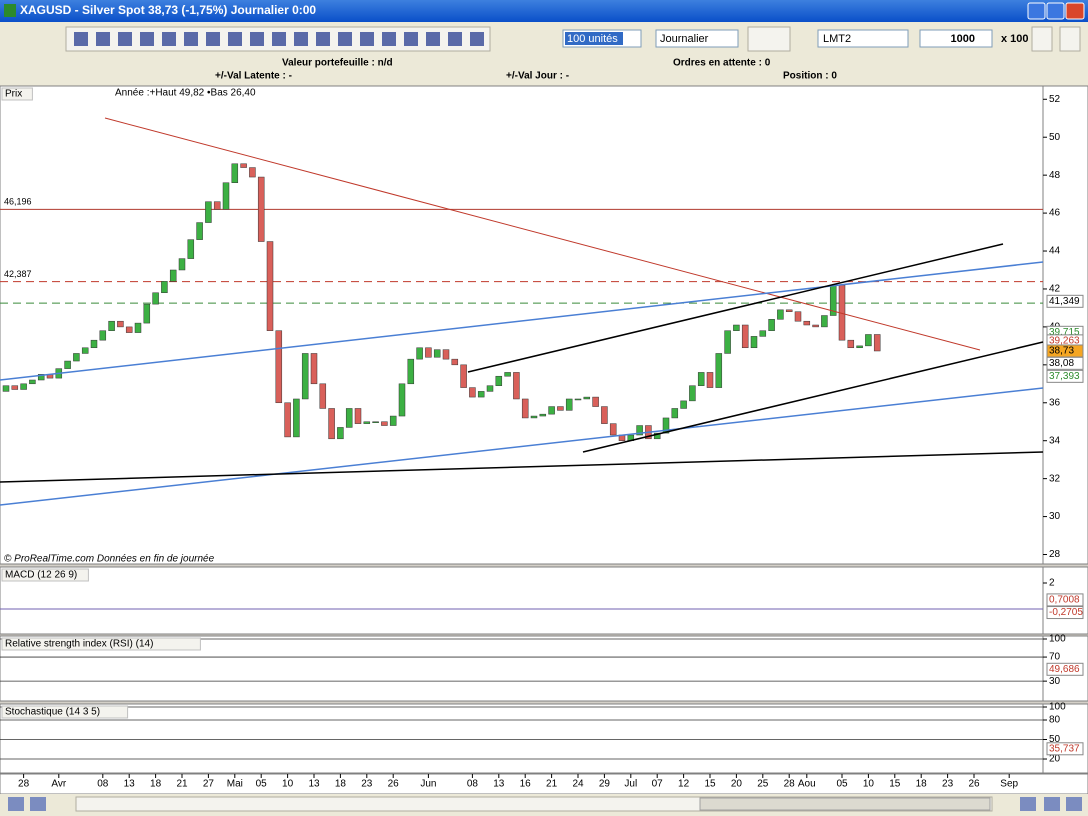  I want to click on x-tick-label: 18, so click(922, 784).